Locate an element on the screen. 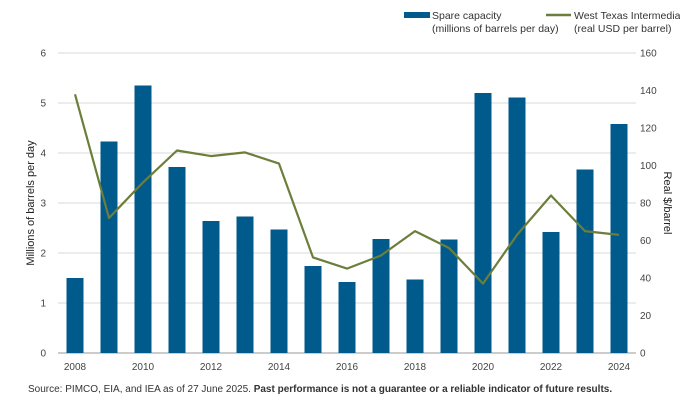  right-tick-label: 100 is located at coordinates (648, 166).